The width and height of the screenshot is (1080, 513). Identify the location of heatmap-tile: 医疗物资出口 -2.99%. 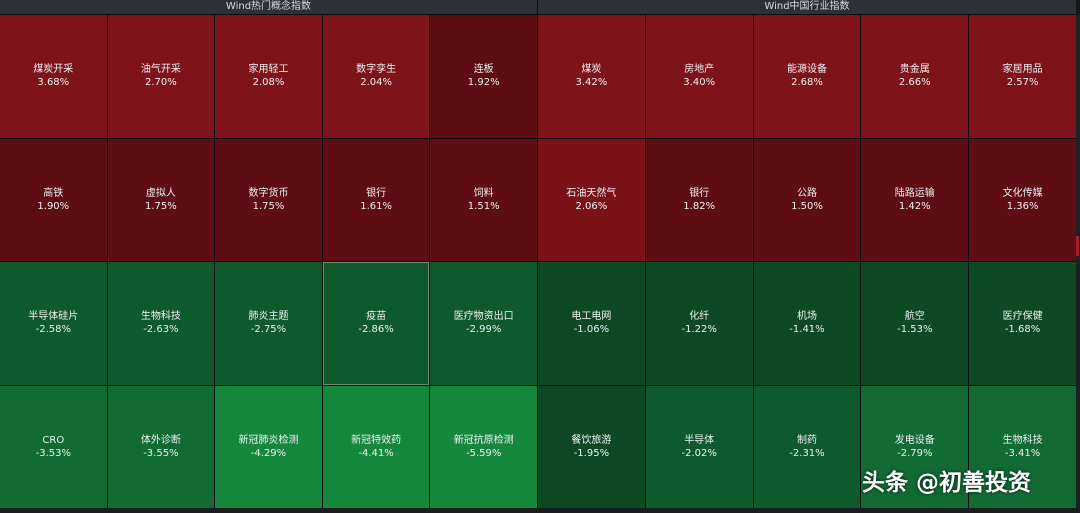
(483, 323).